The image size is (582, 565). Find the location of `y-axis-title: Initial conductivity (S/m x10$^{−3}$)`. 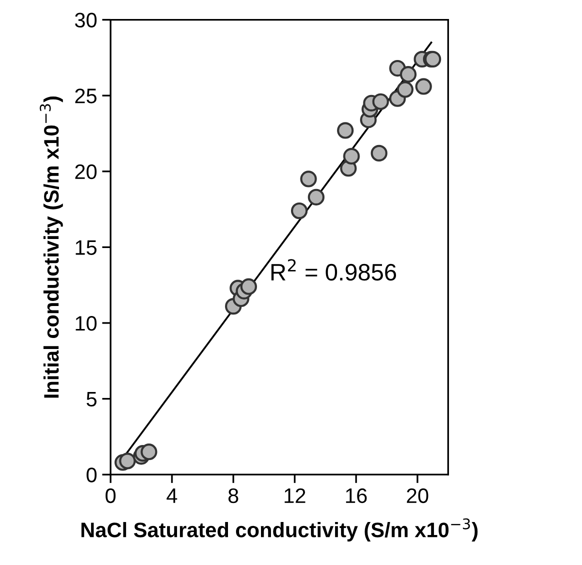

y-axis-title: Initial conductivity (S/m x10$^{−3}$) is located at coordinates (51, 247).